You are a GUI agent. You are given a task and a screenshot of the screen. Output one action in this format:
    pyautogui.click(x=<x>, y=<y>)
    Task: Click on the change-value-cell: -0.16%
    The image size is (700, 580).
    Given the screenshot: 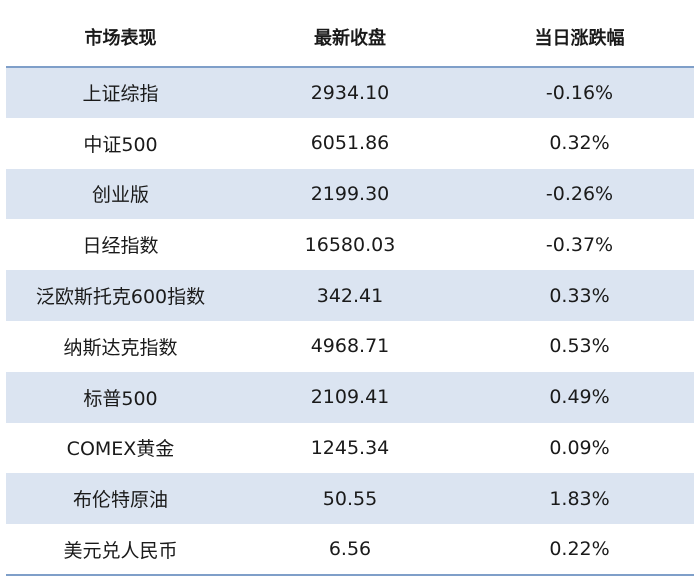 What is the action you would take?
    pyautogui.click(x=579, y=92)
    